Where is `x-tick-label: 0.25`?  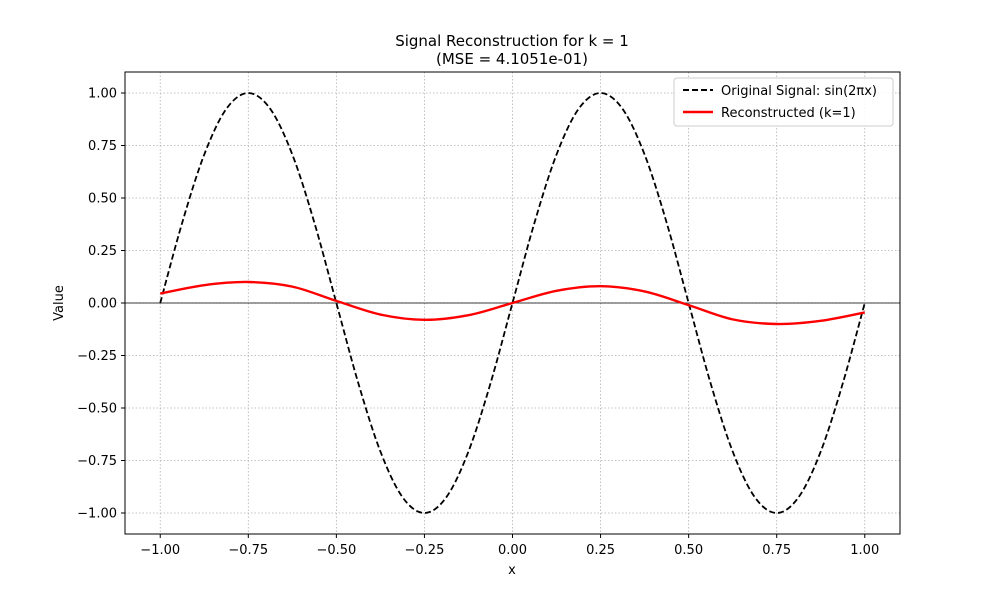
x-tick-label: 0.25 is located at coordinates (600, 550).